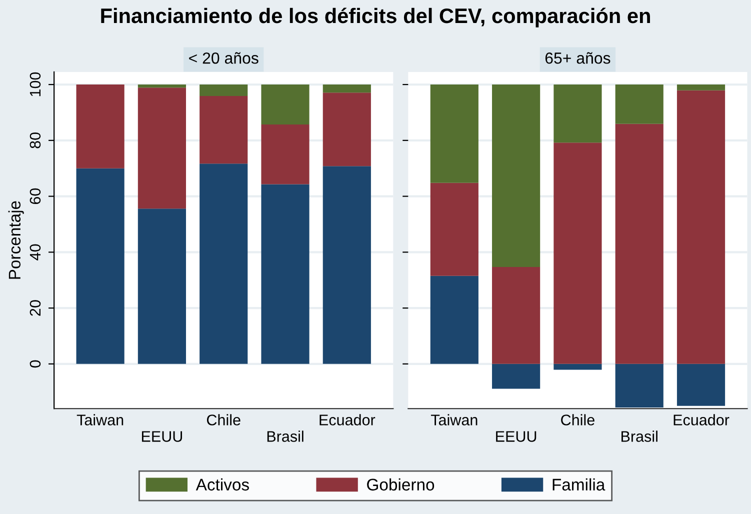 This screenshot has height=514, width=751. I want to click on y-tick-label: 0, so click(35, 364).